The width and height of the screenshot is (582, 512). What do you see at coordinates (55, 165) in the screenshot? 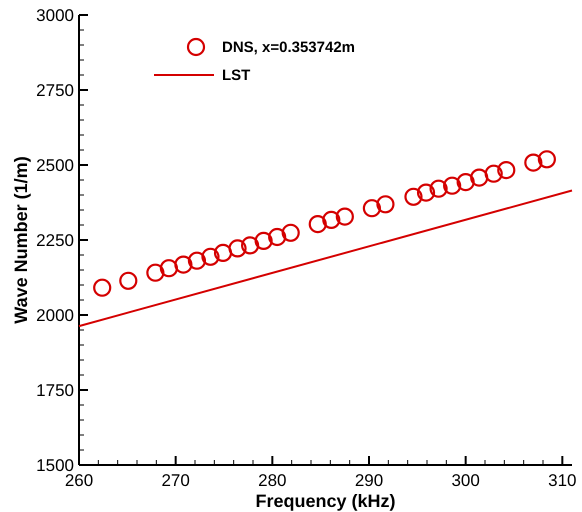
I see `y-tick-label: 2500` at bounding box center [55, 165].